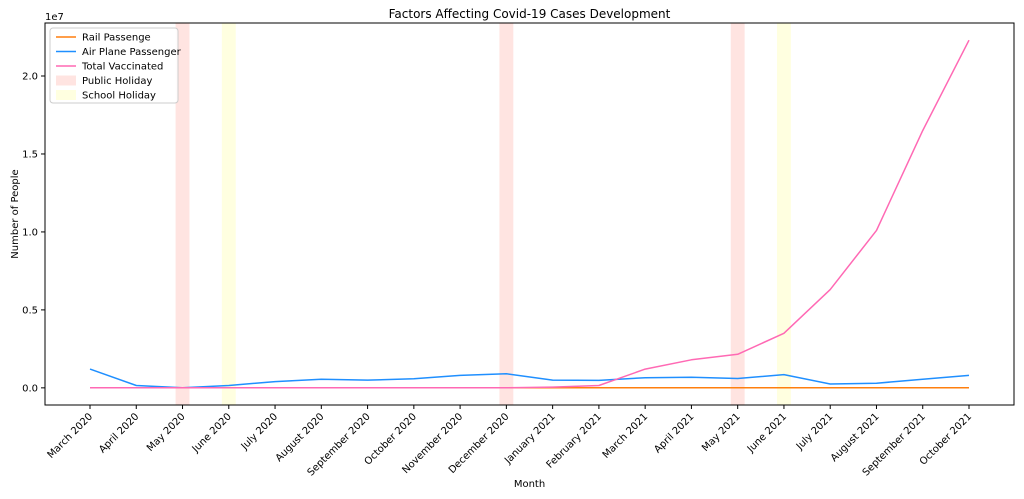 The image size is (1024, 499). I want to click on y-tick-label: 1.5, so click(30, 154).